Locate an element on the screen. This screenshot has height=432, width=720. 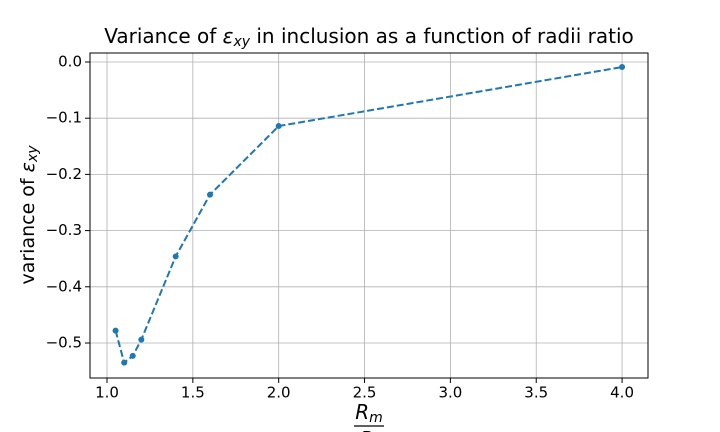
y-label-subscript: xy is located at coordinates (33, 154).